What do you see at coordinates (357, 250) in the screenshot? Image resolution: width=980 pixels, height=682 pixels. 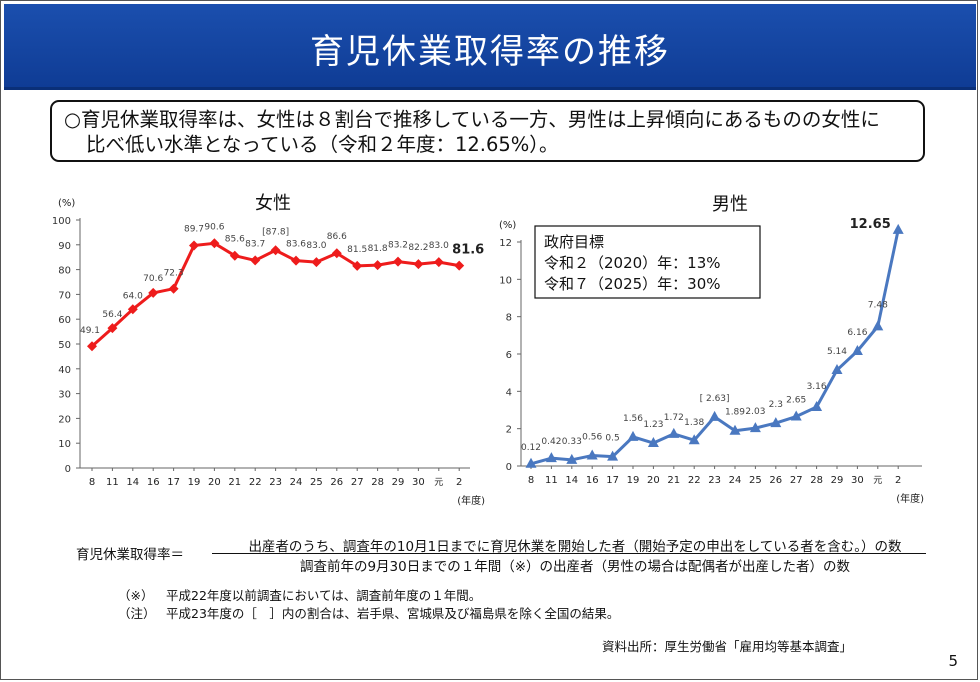 I see `female-data-label: 81.5` at bounding box center [357, 250].